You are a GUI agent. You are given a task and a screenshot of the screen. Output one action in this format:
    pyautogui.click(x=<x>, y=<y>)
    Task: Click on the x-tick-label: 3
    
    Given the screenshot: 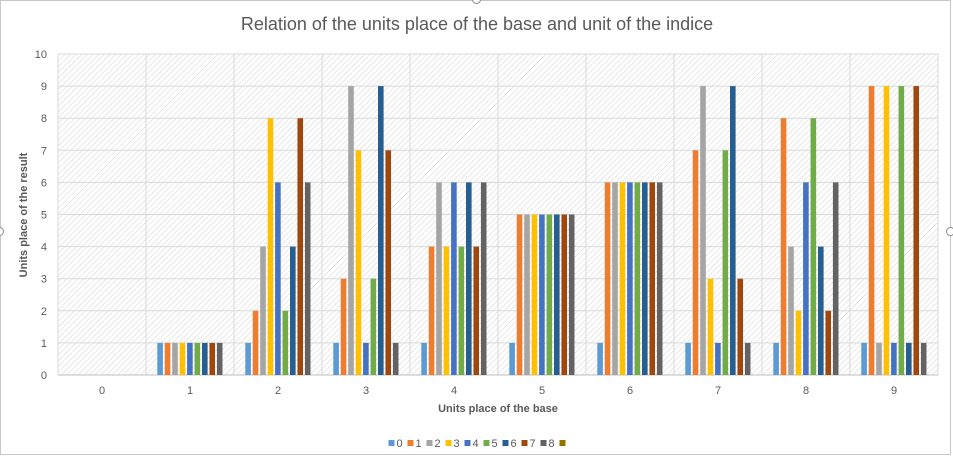 What is the action you would take?
    pyautogui.click(x=366, y=391)
    